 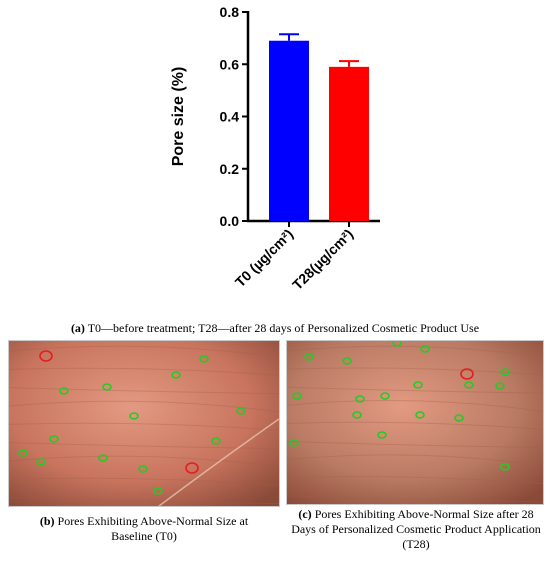 I want to click on y-tick-label: 0.2, so click(x=230, y=169).